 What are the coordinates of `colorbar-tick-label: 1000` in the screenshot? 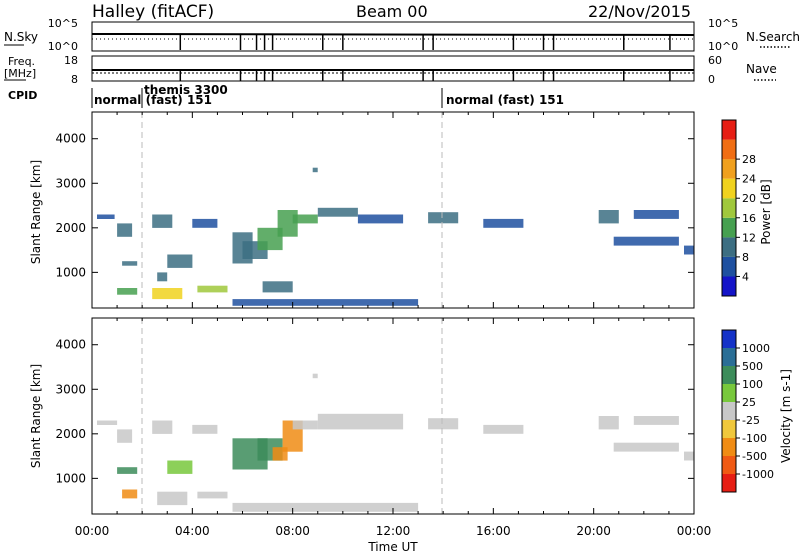 It's located at (756, 348).